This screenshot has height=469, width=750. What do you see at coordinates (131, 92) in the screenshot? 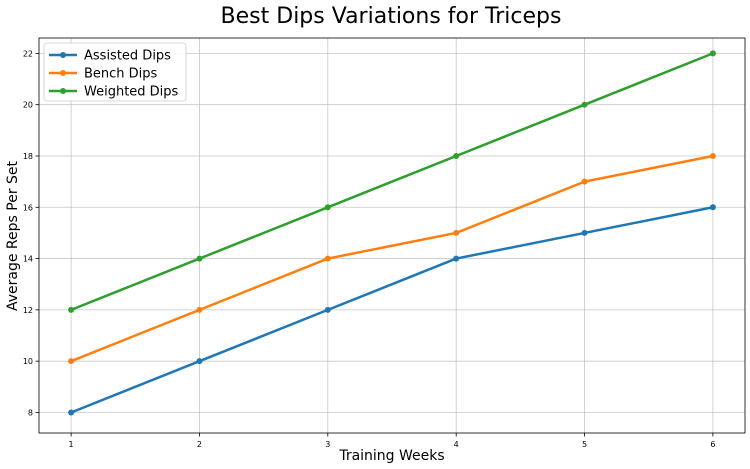
I see `legend-label: Weighted Dips` at bounding box center [131, 92].